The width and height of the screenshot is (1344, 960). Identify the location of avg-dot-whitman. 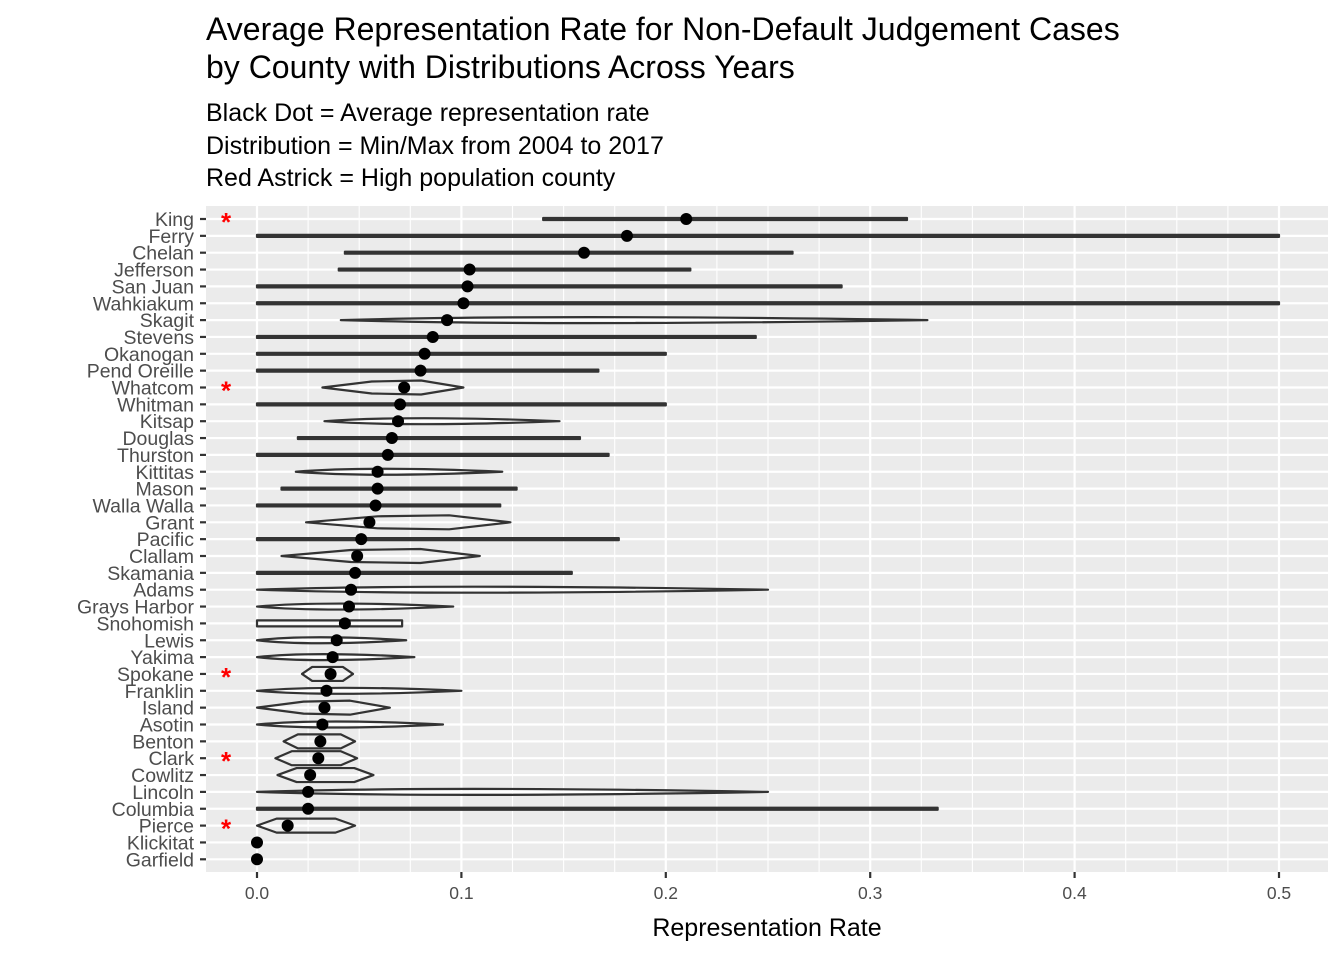
(400, 404).